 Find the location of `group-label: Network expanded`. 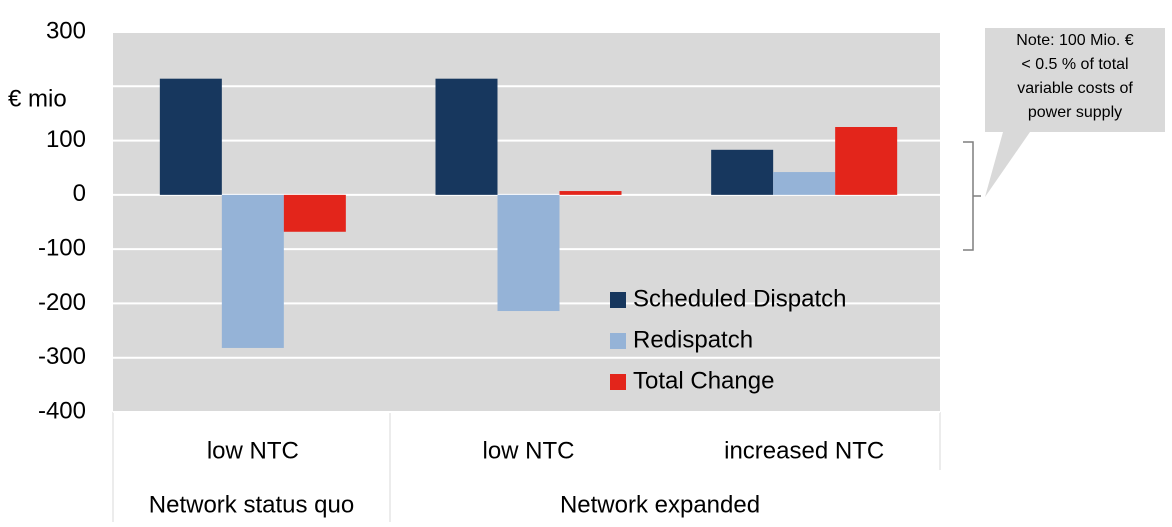

group-label: Network expanded is located at coordinates (660, 504).